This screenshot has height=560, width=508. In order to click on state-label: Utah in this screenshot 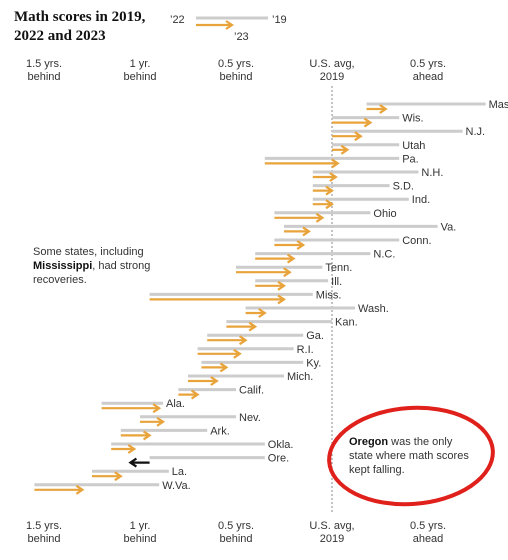, I will do `click(413, 146)`.